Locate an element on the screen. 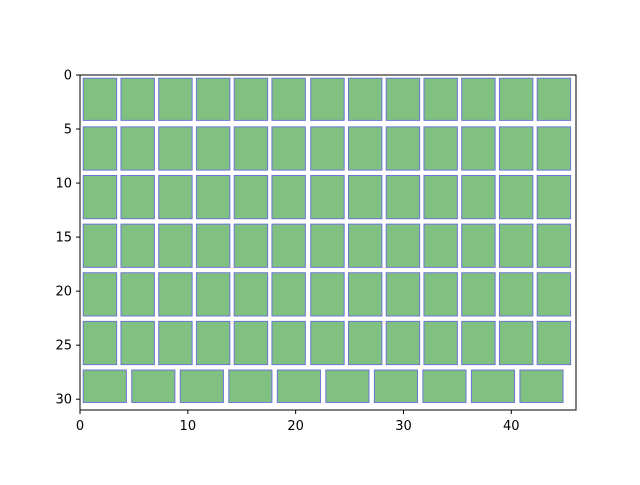 This screenshot has height=485, width=640. cell-r4-c5 is located at coordinates (288, 294).